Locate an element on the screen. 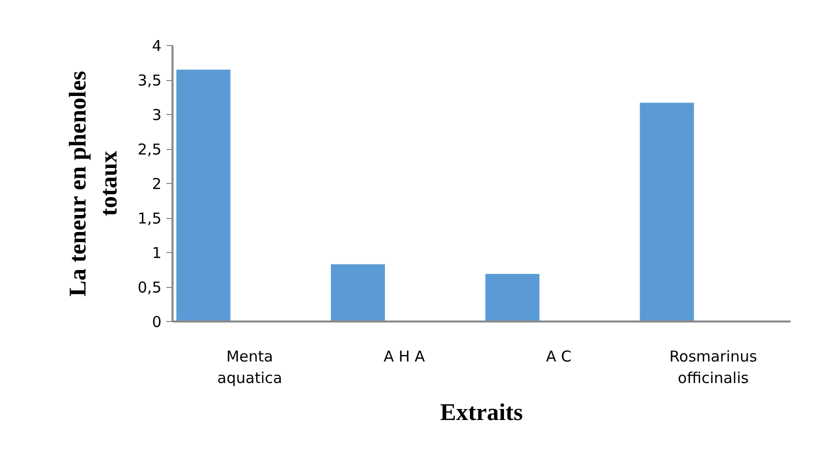 The image size is (833, 470). x-tick-label: A C is located at coordinates (559, 357).